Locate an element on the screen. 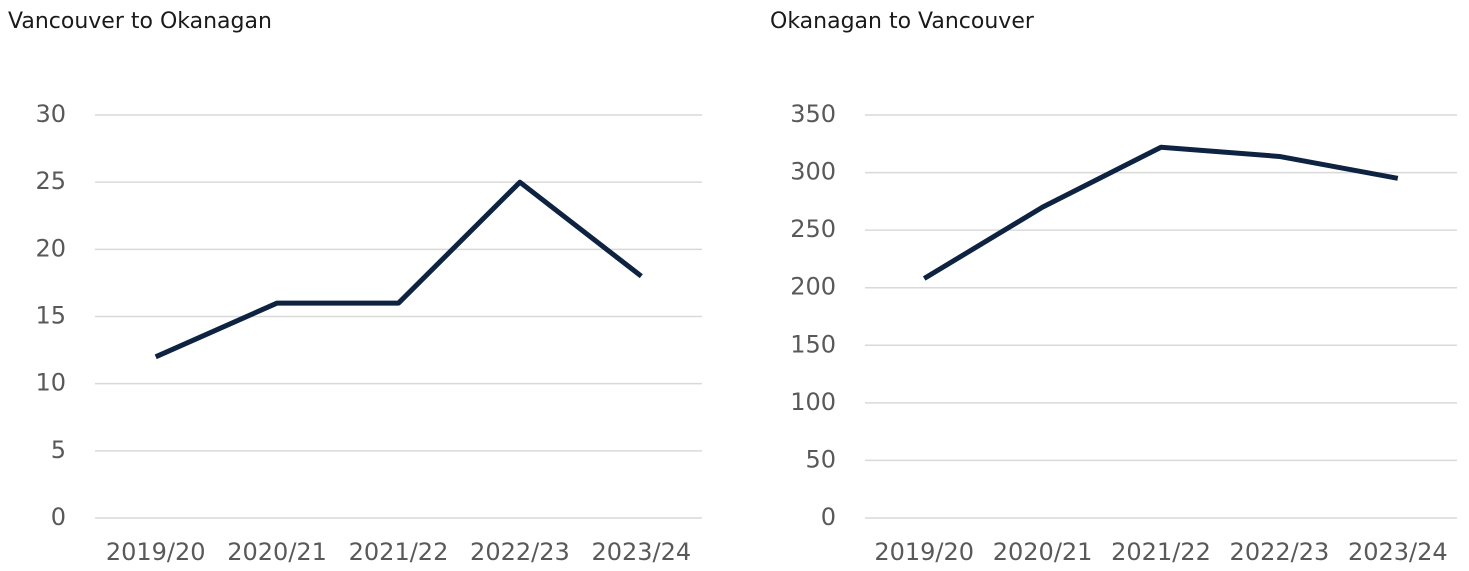 The width and height of the screenshot is (1469, 571). y-tick-label: 250 is located at coordinates (813, 229).